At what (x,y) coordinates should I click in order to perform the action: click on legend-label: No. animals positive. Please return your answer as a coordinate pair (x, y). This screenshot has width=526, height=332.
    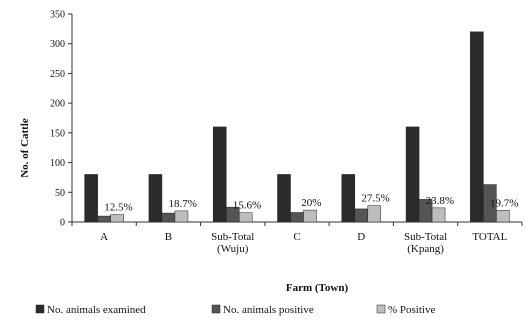
    Looking at the image, I should click on (268, 310).